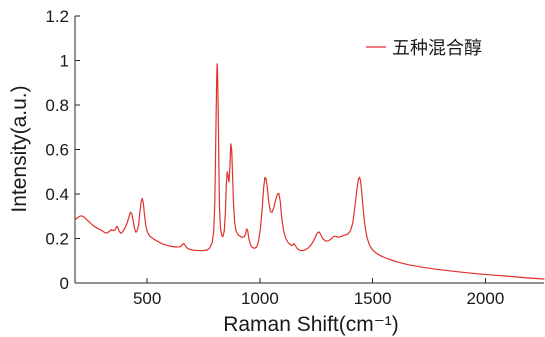 The image size is (545, 337). What do you see at coordinates (57, 16) in the screenshot?
I see `y-tick-label: 1.2` at bounding box center [57, 16].